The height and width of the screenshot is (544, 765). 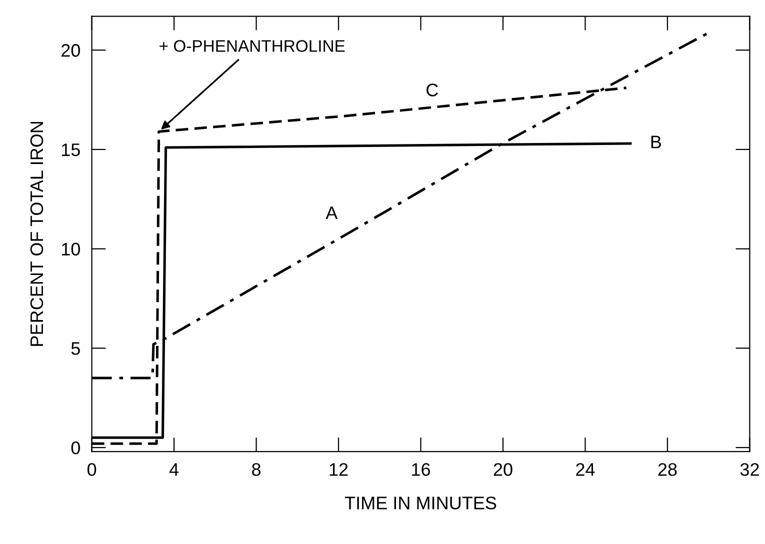 What do you see at coordinates (37, 234) in the screenshot?
I see `y-axis-title: PERCENT OF TOTAL IRON` at bounding box center [37, 234].